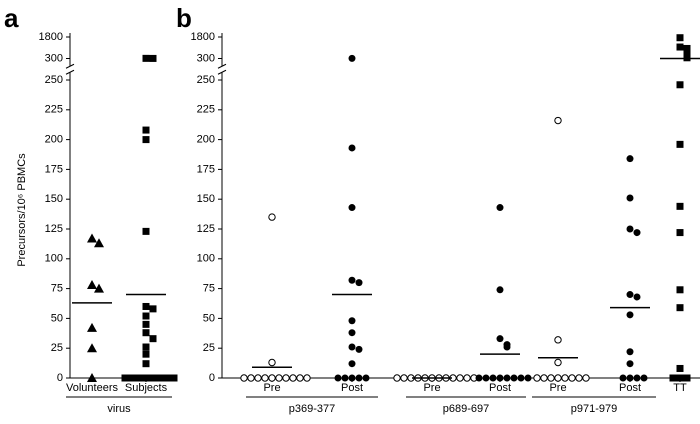 This screenshot has width=700, height=424. Describe the element at coordinates (54, 169) in the screenshot. I see `y-tick-label: 175` at that location.